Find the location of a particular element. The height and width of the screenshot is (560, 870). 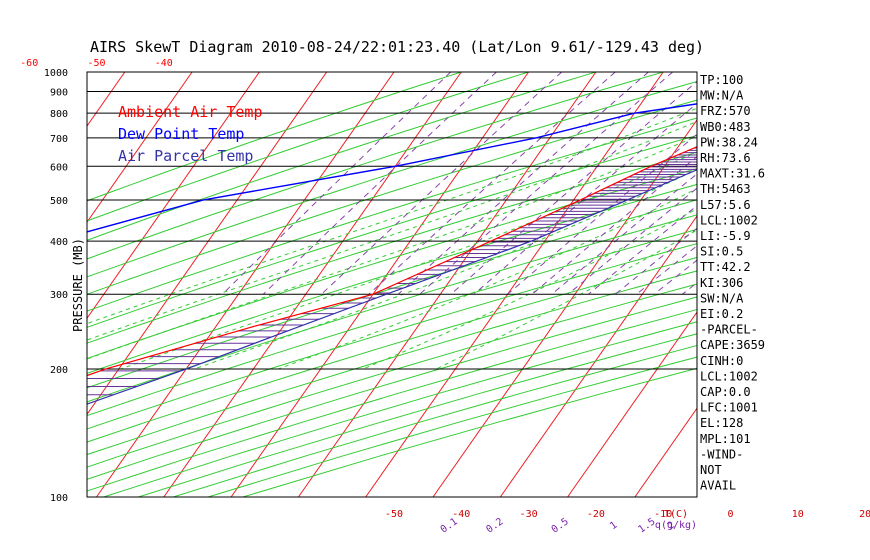

stat-line: CINH:0 is located at coordinates (721, 361).